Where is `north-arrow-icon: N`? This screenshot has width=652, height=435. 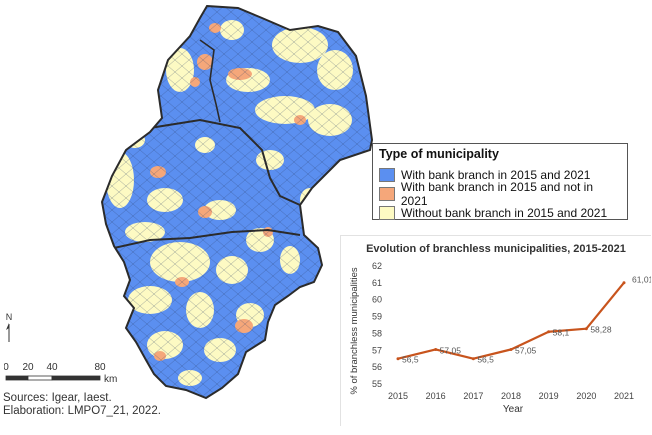
north-arrow-icon: N is located at coordinates (9, 327).